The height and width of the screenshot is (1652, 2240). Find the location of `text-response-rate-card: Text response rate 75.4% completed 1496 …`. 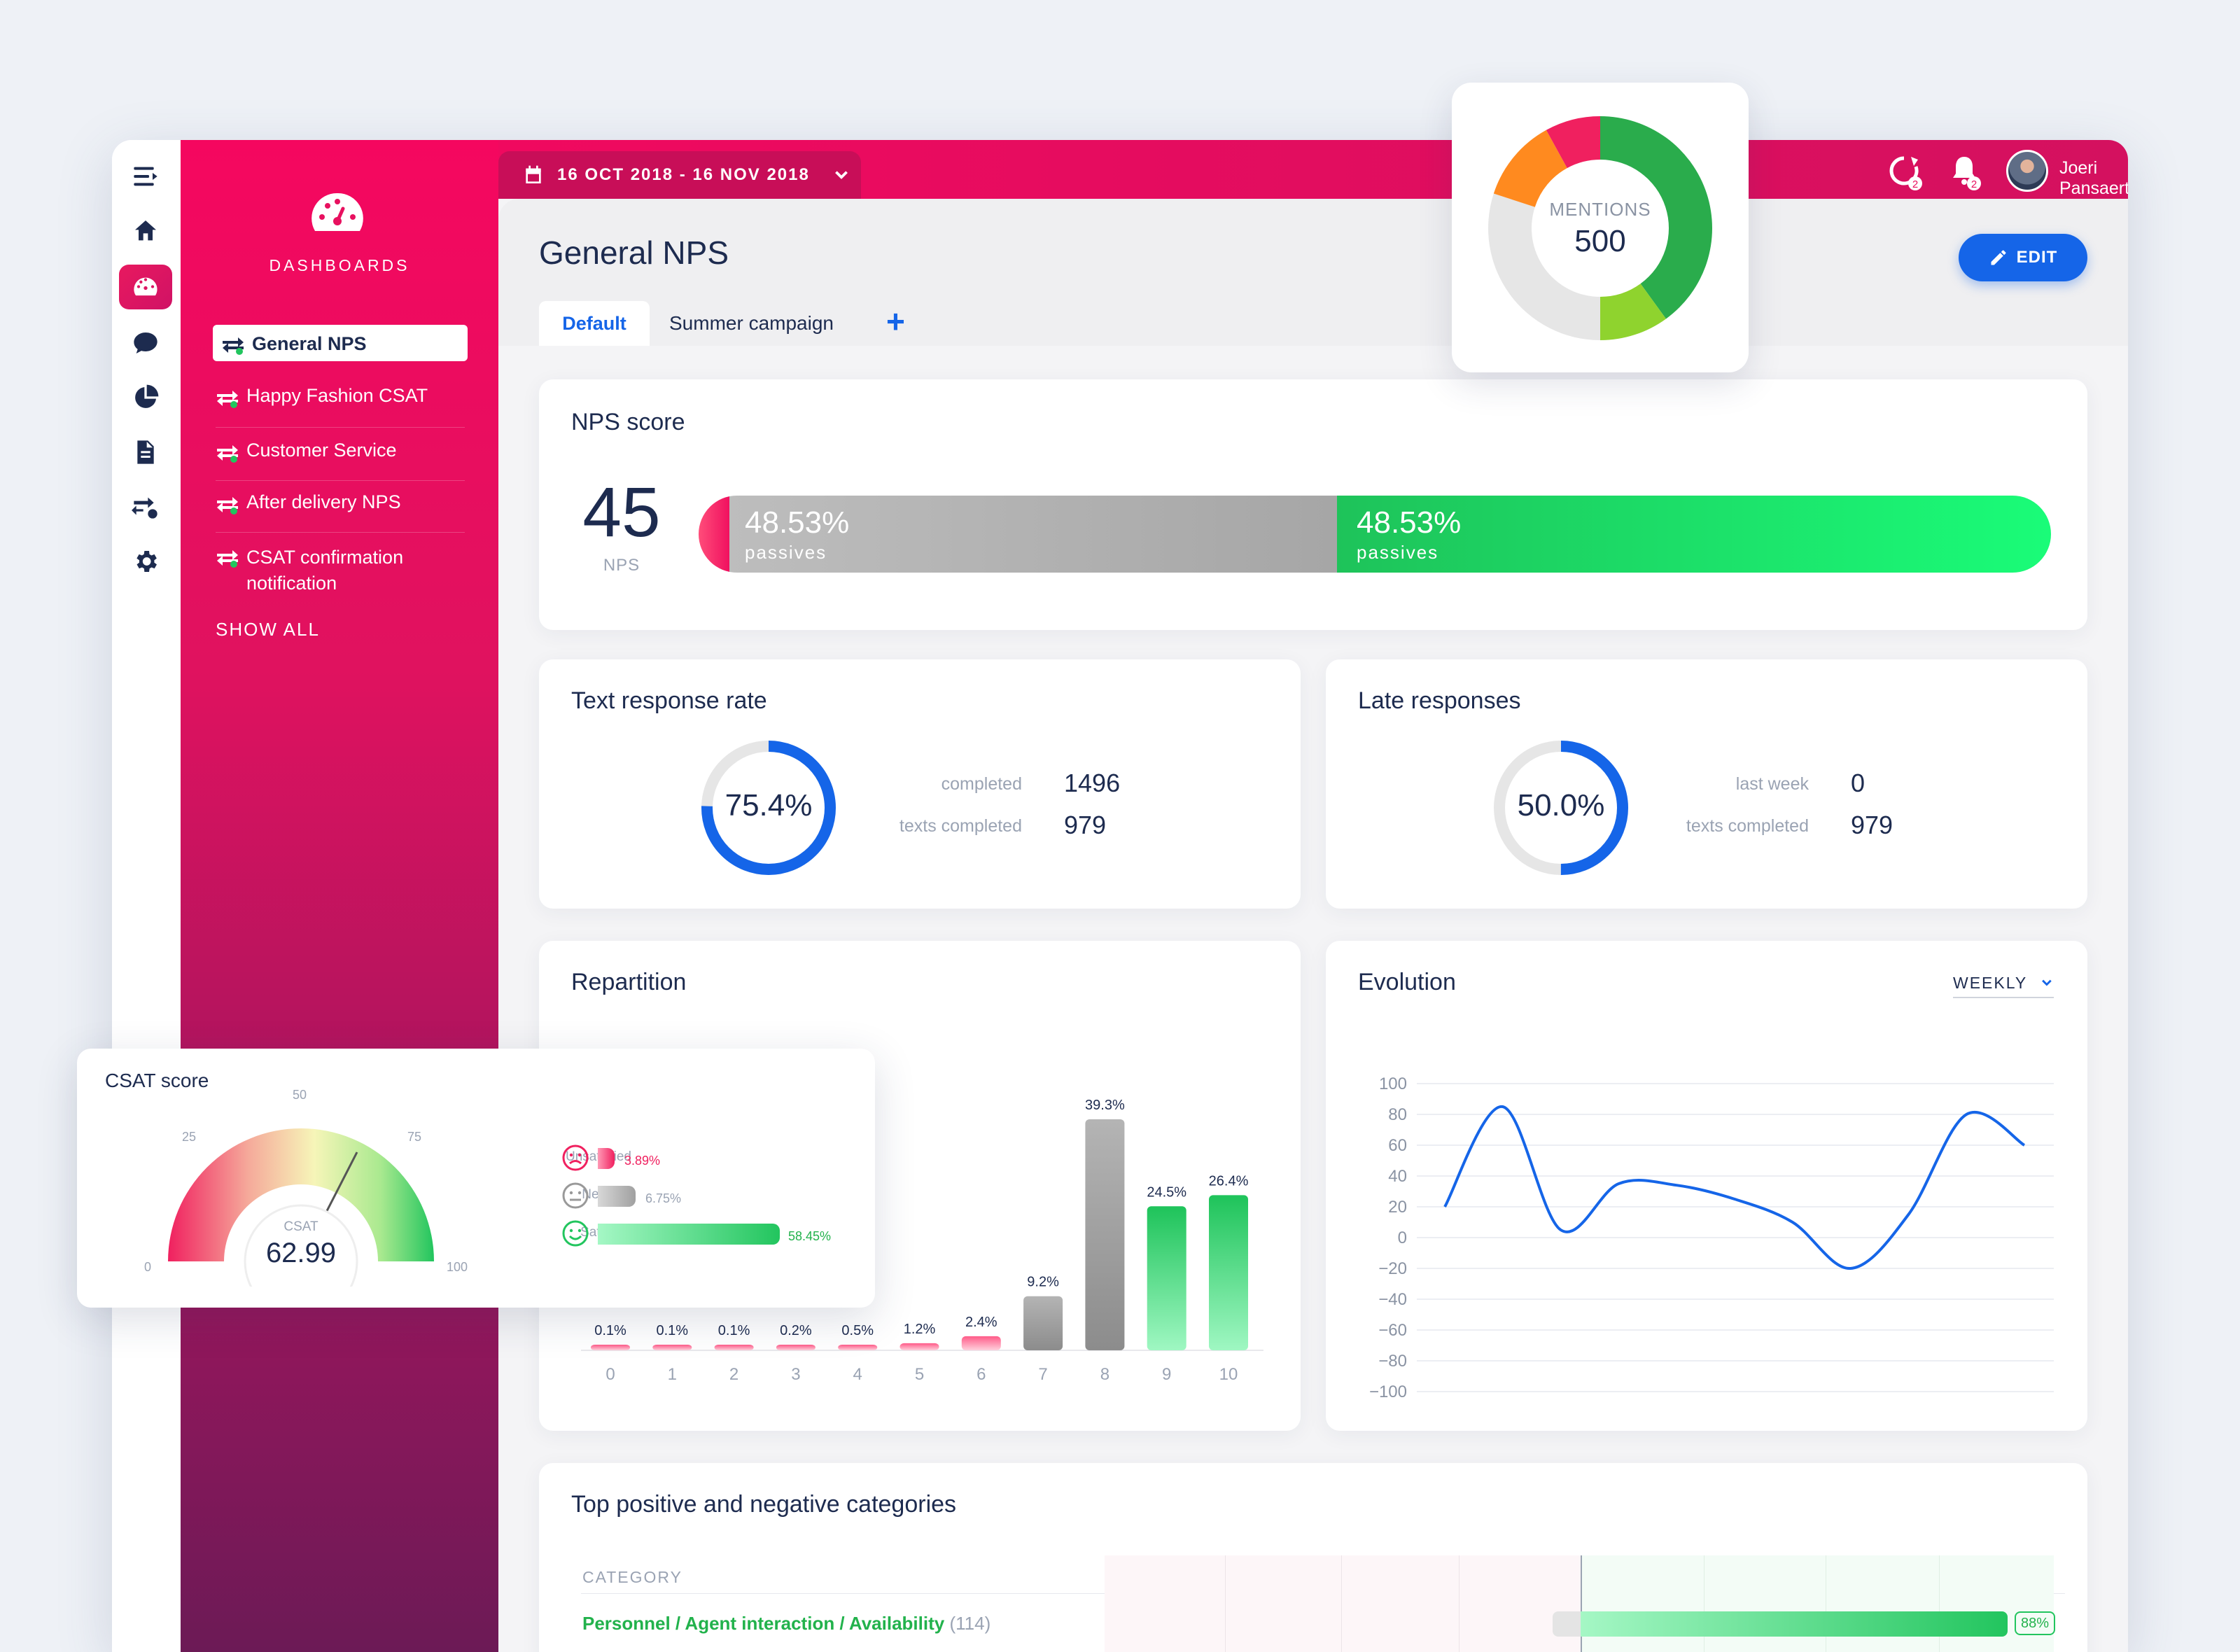

text-response-rate-card: Text response rate 75.4% completed 1496 … is located at coordinates (920, 784).